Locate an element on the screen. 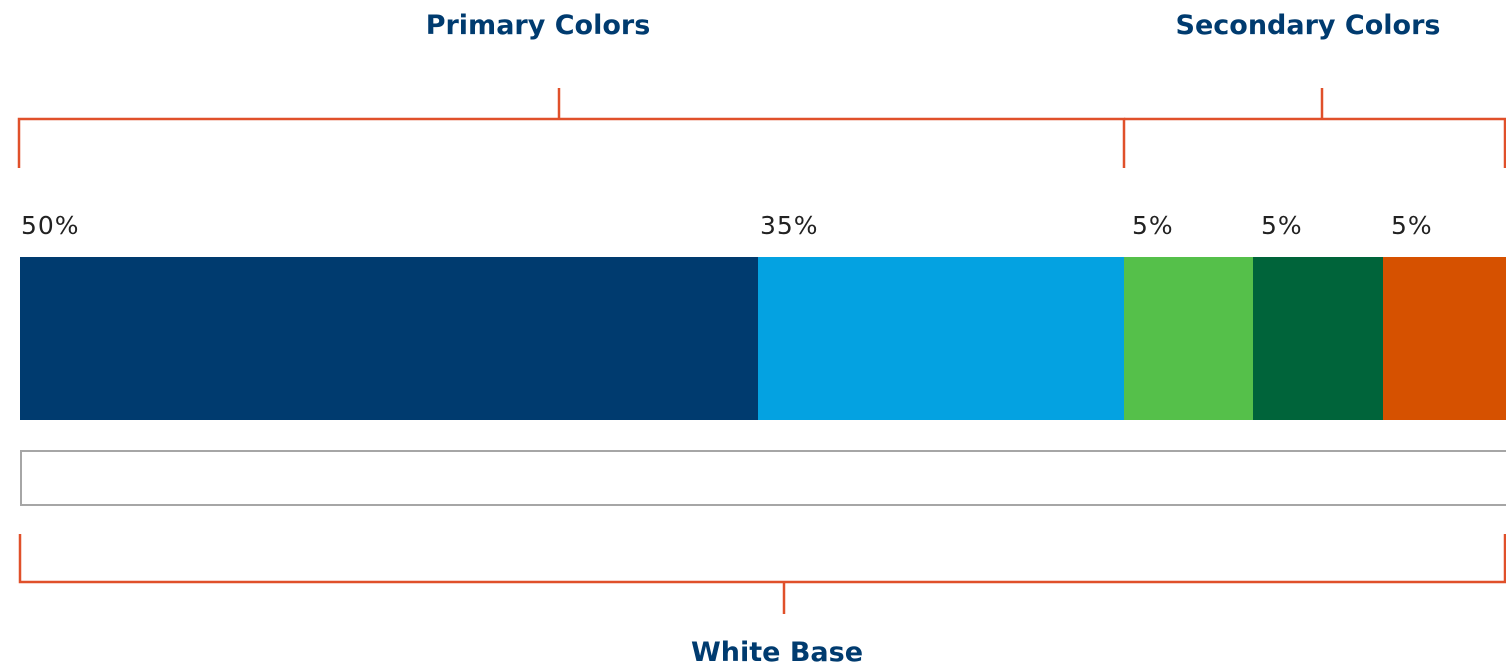 This screenshot has width=1506, height=672. primary-bracket-line is located at coordinates (571, 142).